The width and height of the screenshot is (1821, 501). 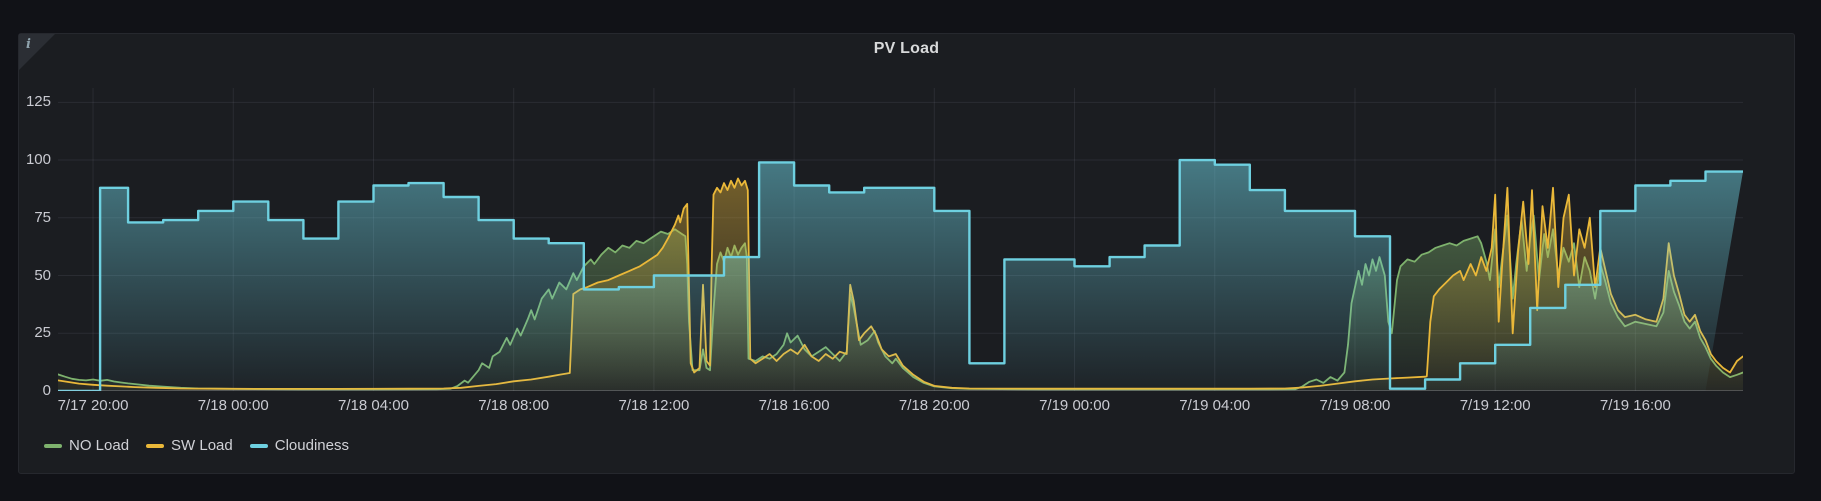 What do you see at coordinates (28, 44) in the screenshot?
I see `info-icon: i` at bounding box center [28, 44].